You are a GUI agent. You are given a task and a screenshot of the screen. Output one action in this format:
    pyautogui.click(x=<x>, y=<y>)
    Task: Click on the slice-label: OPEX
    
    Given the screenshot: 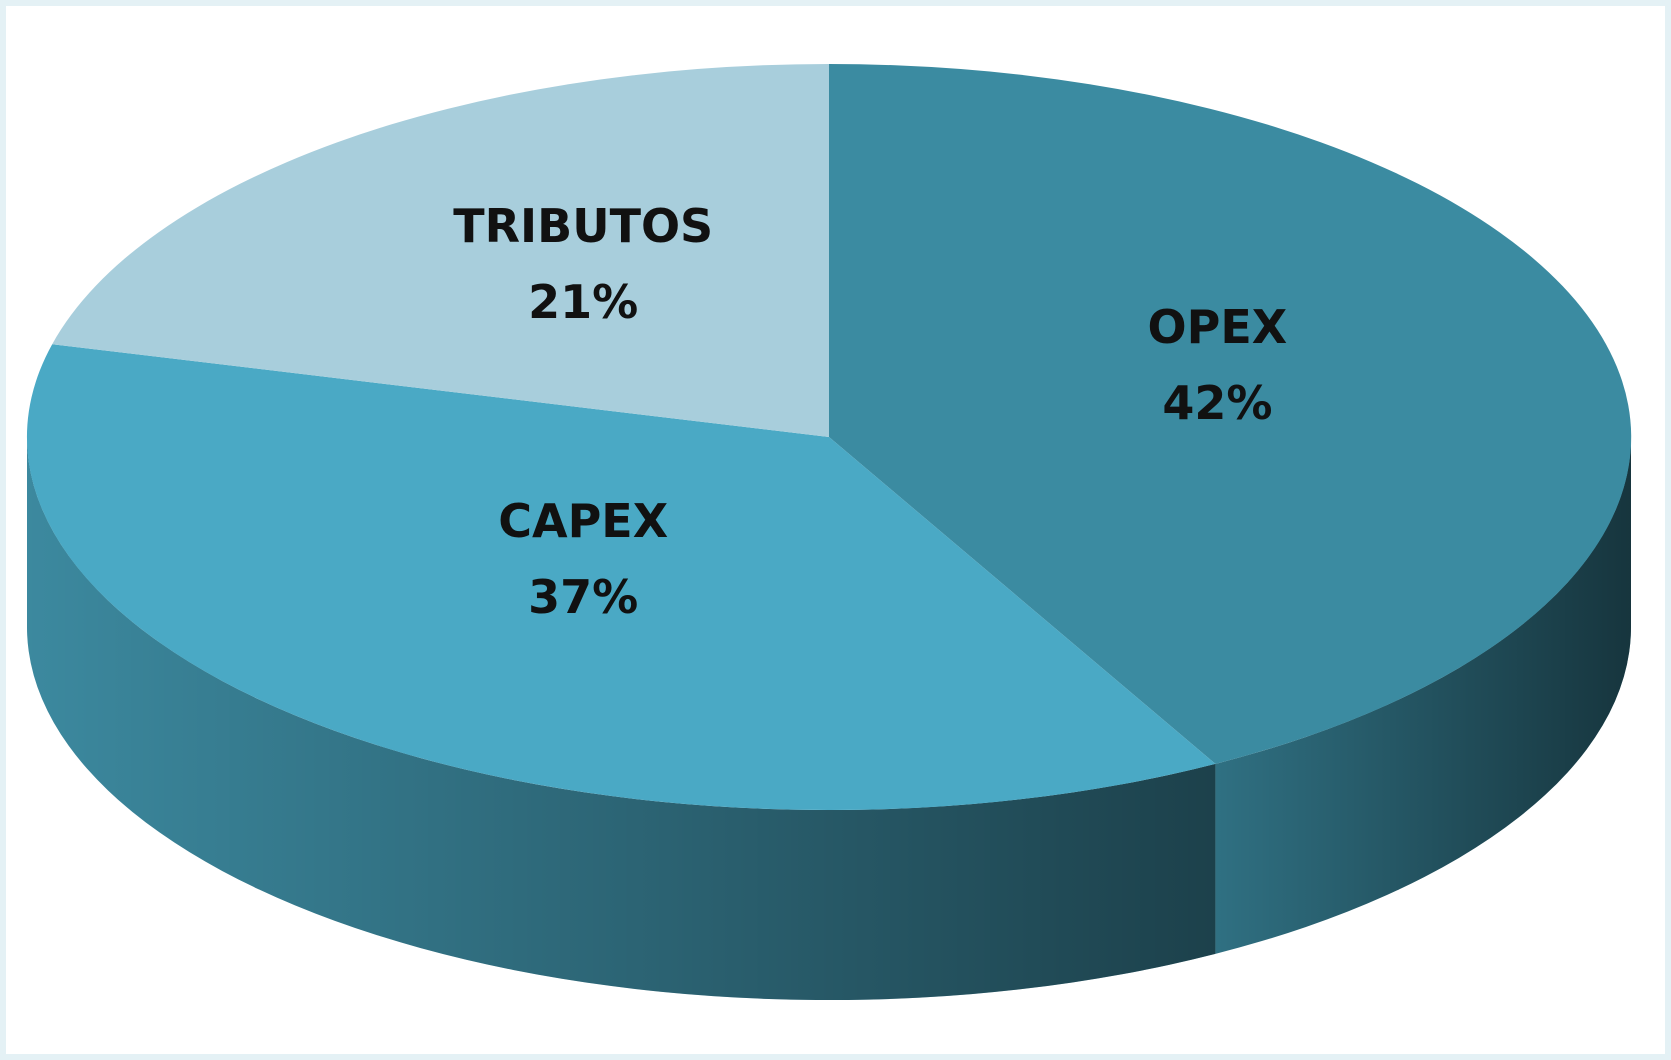 What is the action you would take?
    pyautogui.click(x=1218, y=327)
    